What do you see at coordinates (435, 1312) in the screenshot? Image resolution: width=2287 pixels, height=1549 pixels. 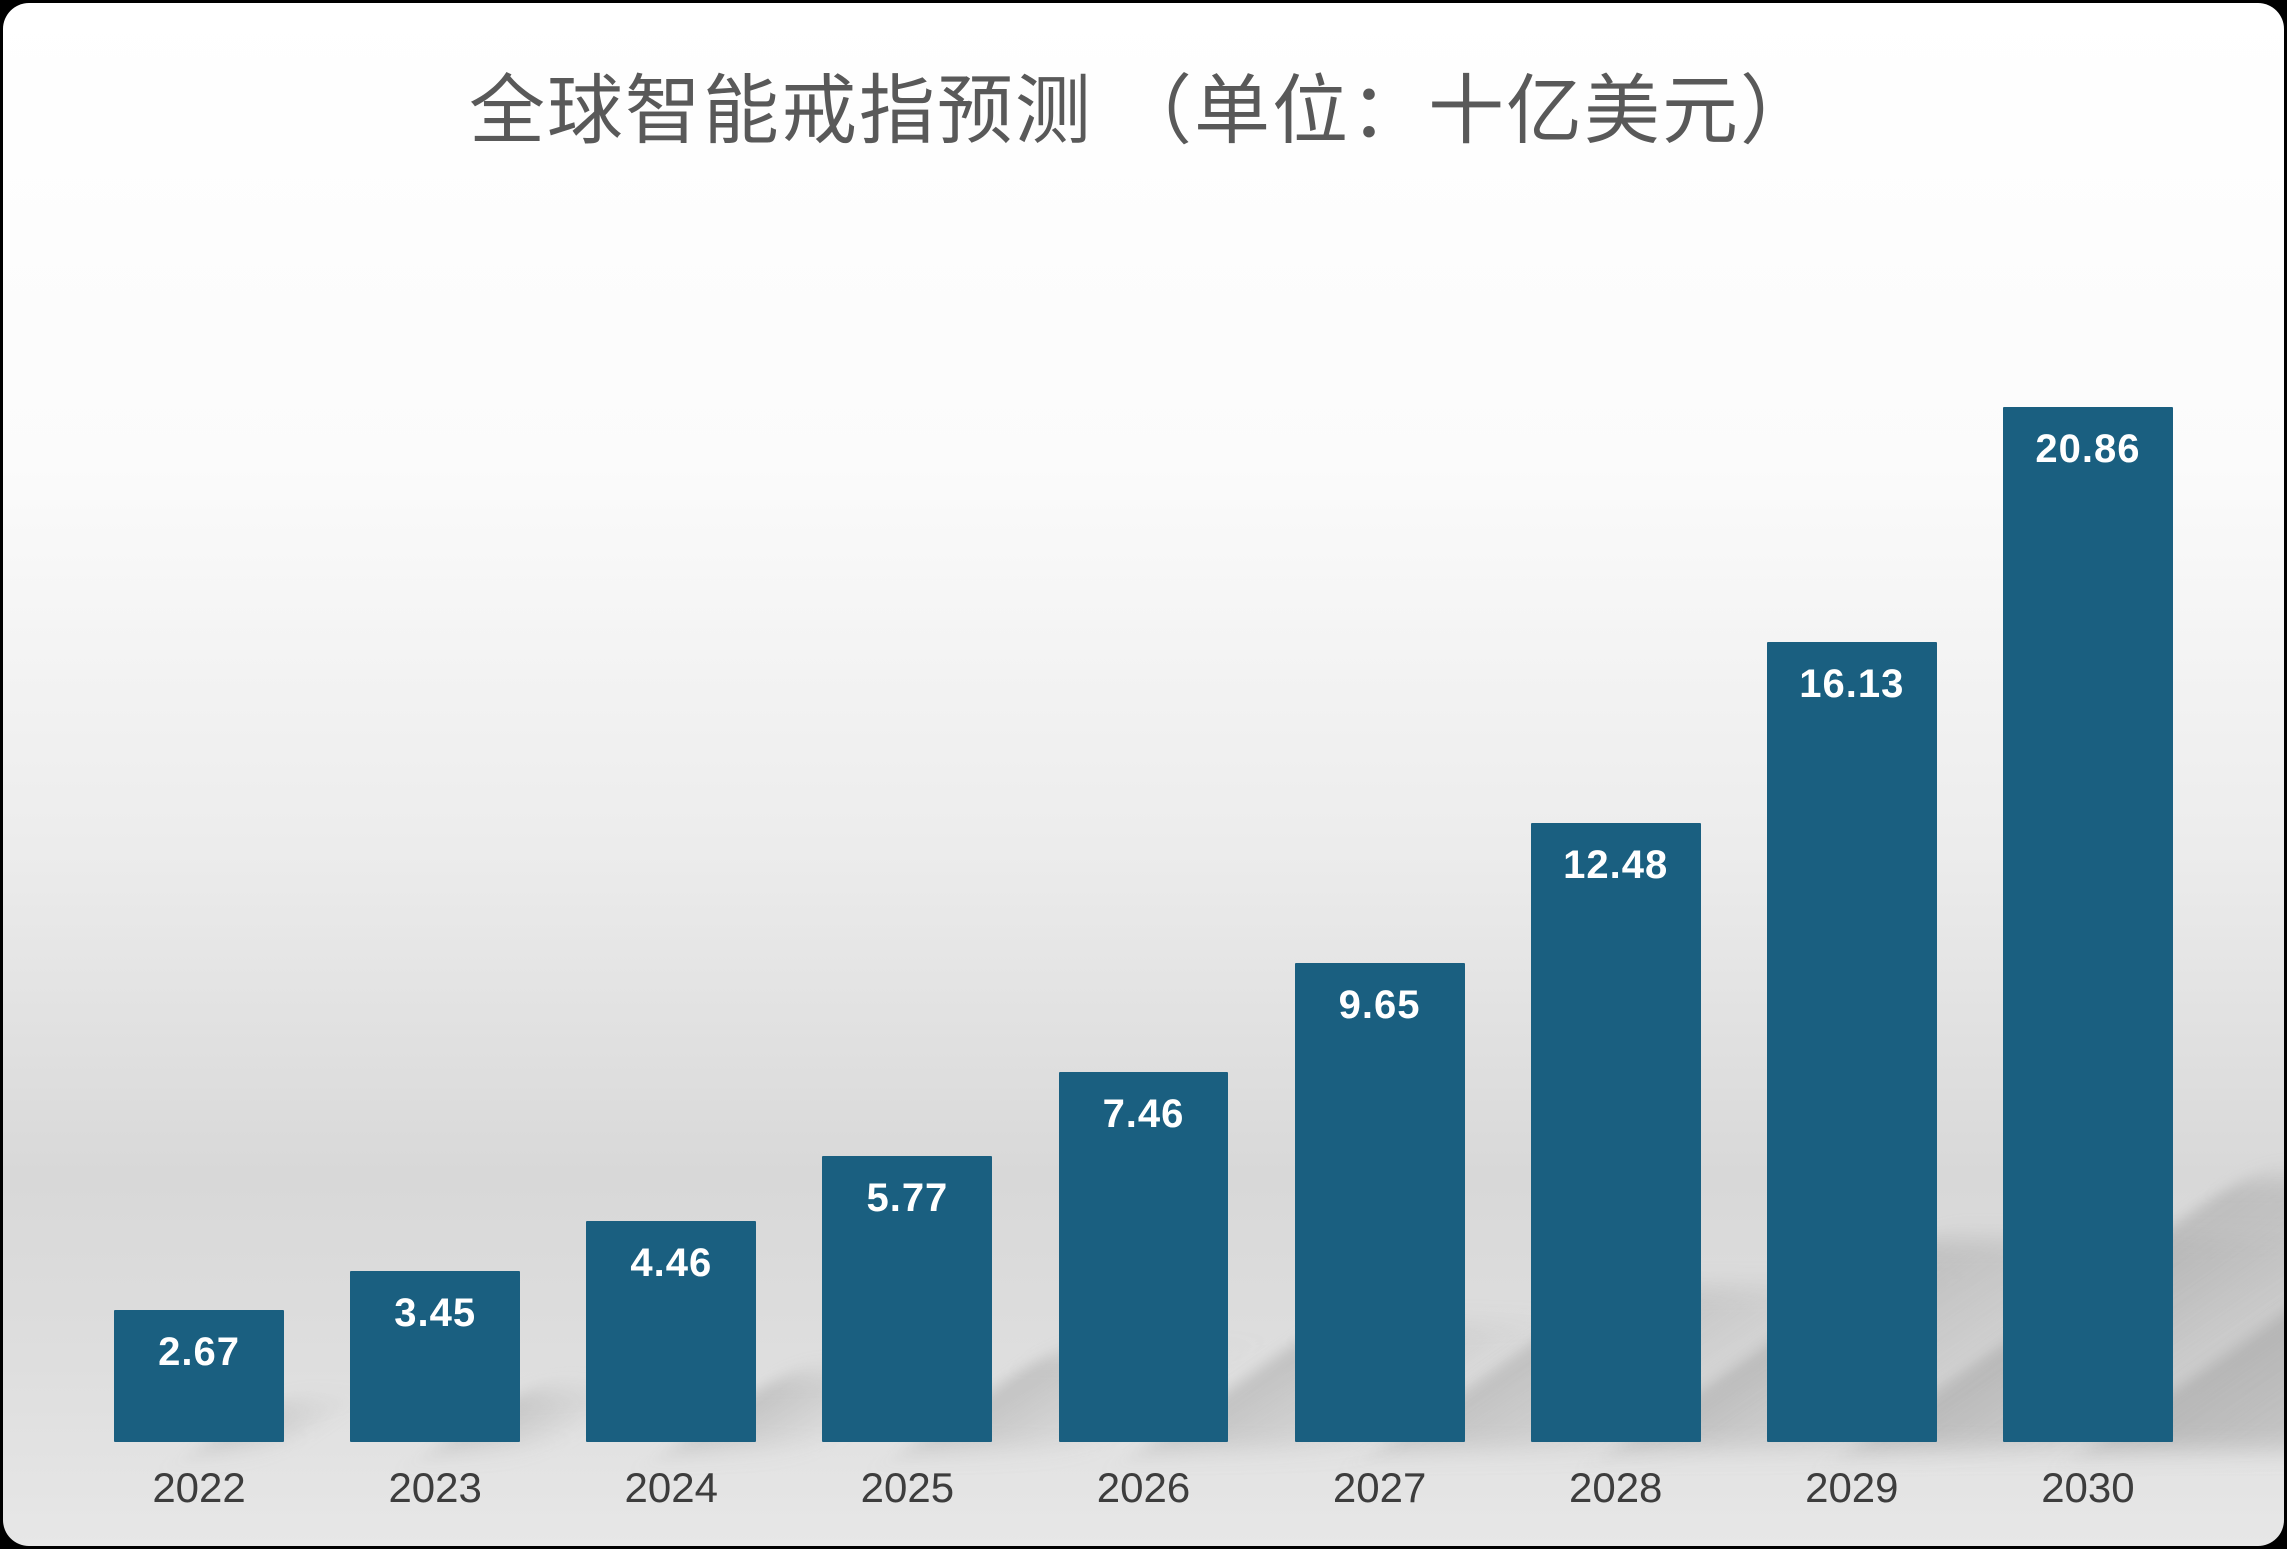 I see `bar-value-label: 3.45` at bounding box center [435, 1312].